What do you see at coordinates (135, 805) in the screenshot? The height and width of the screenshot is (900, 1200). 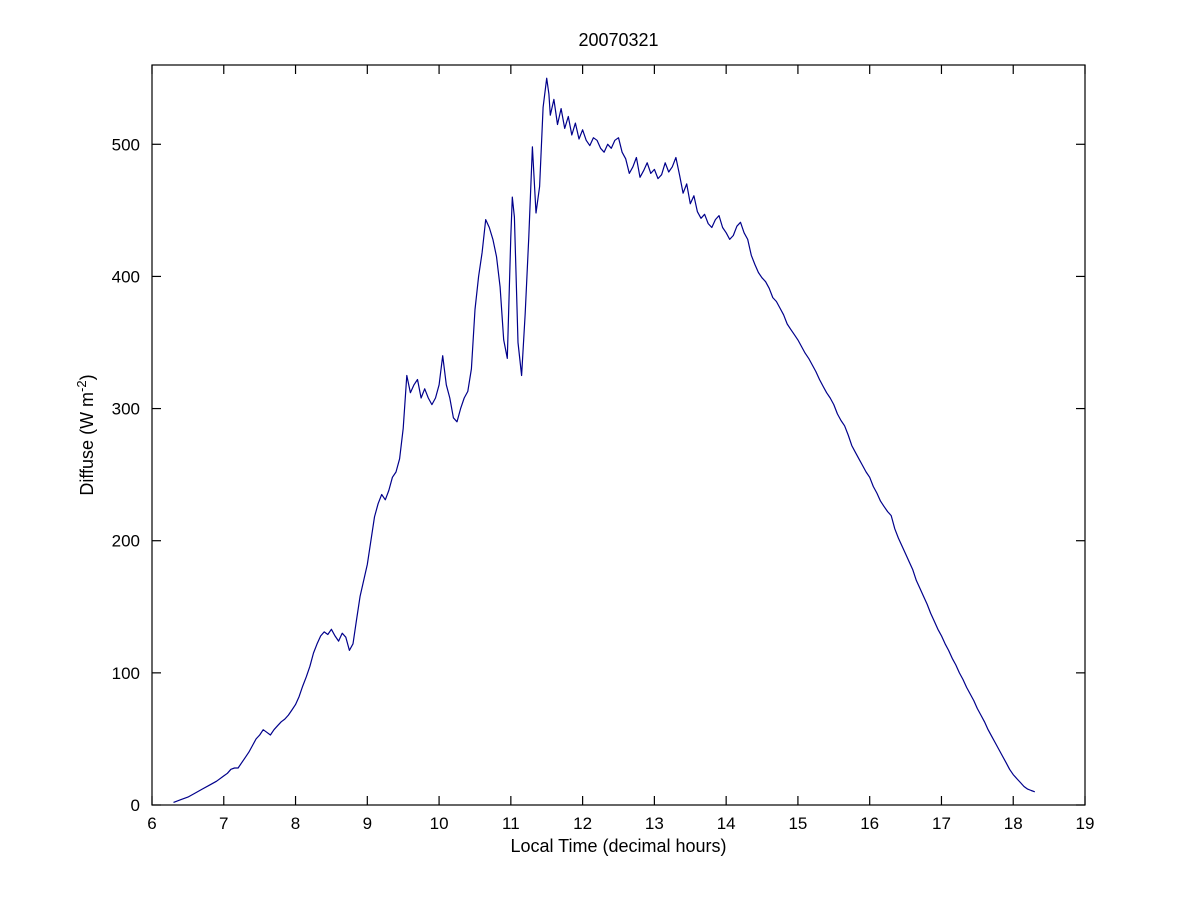 I see `y-tick-label: 0` at bounding box center [135, 805].